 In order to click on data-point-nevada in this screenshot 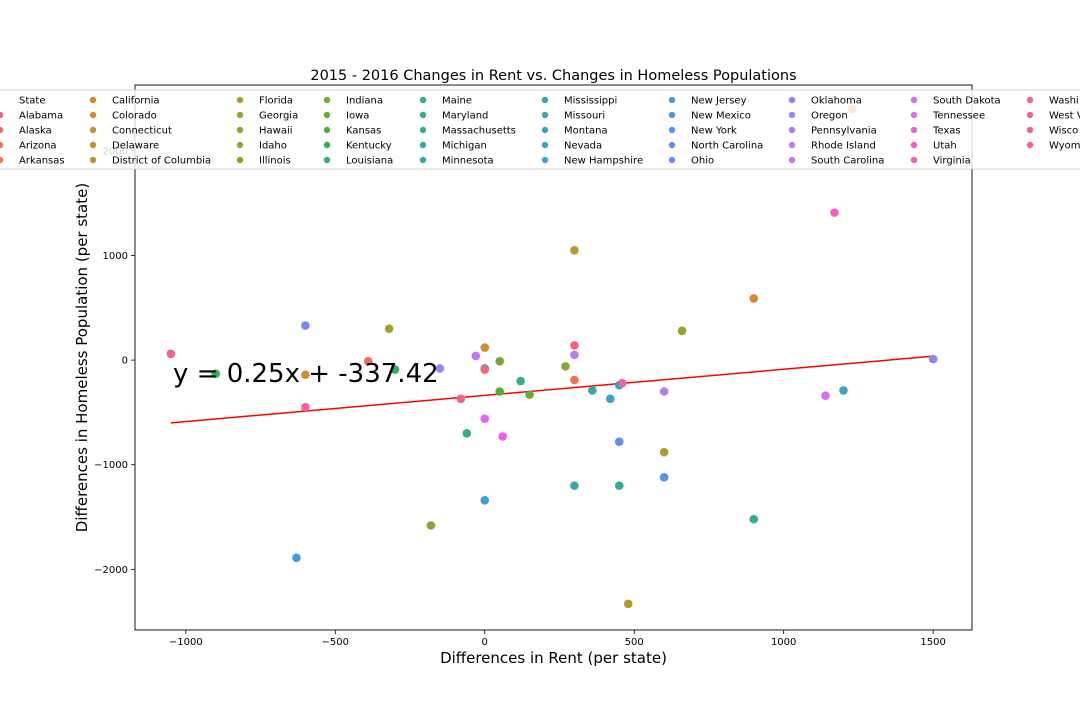, I will do `click(843, 390)`.